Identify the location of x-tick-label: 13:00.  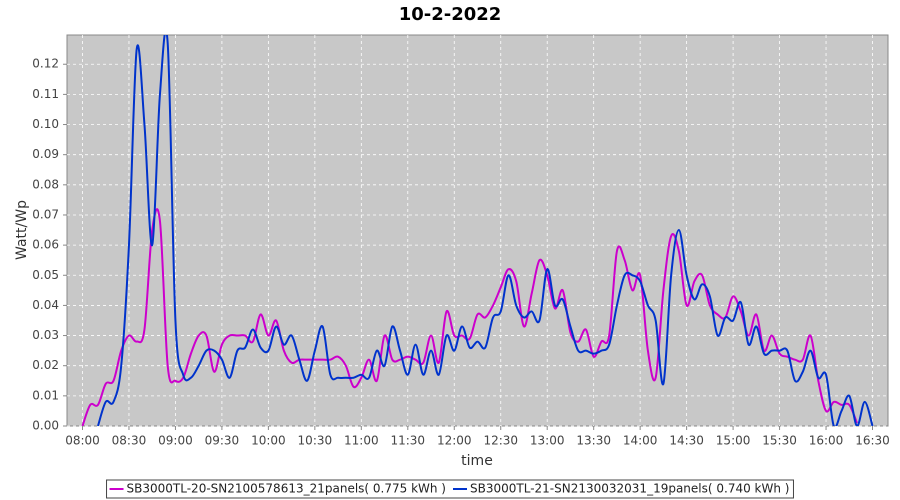
(547, 441).